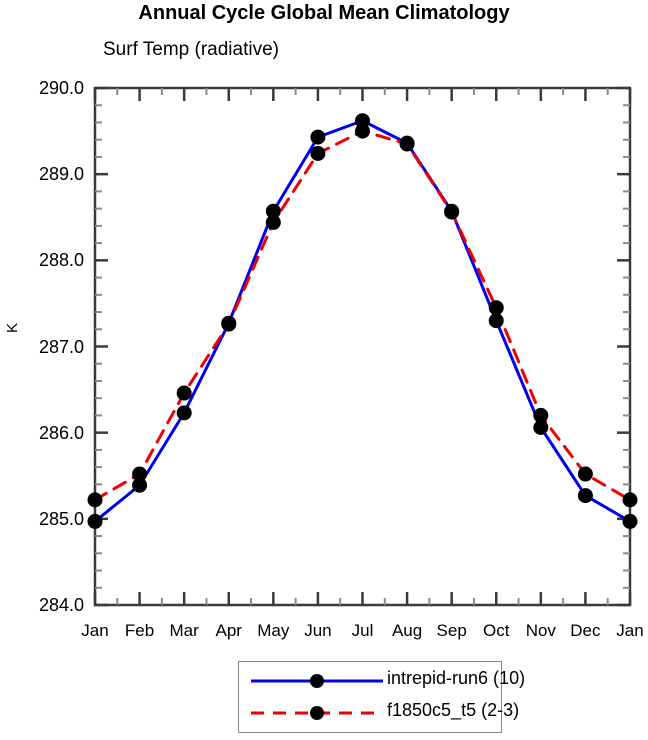 The height and width of the screenshot is (740, 648). I want to click on y-tick-label: 285.0, so click(61, 518).